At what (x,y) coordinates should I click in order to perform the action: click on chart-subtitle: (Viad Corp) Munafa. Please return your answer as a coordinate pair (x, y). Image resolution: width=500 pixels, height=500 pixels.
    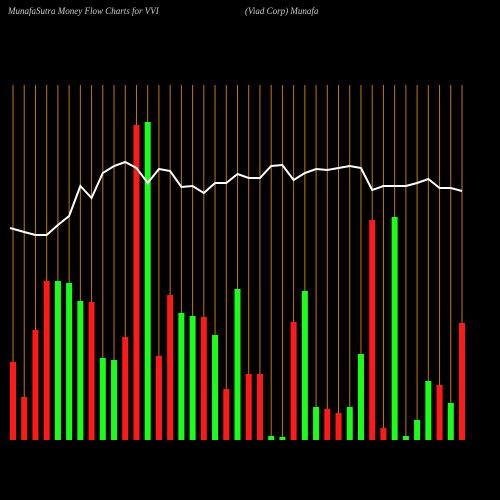
    Looking at the image, I should click on (282, 11).